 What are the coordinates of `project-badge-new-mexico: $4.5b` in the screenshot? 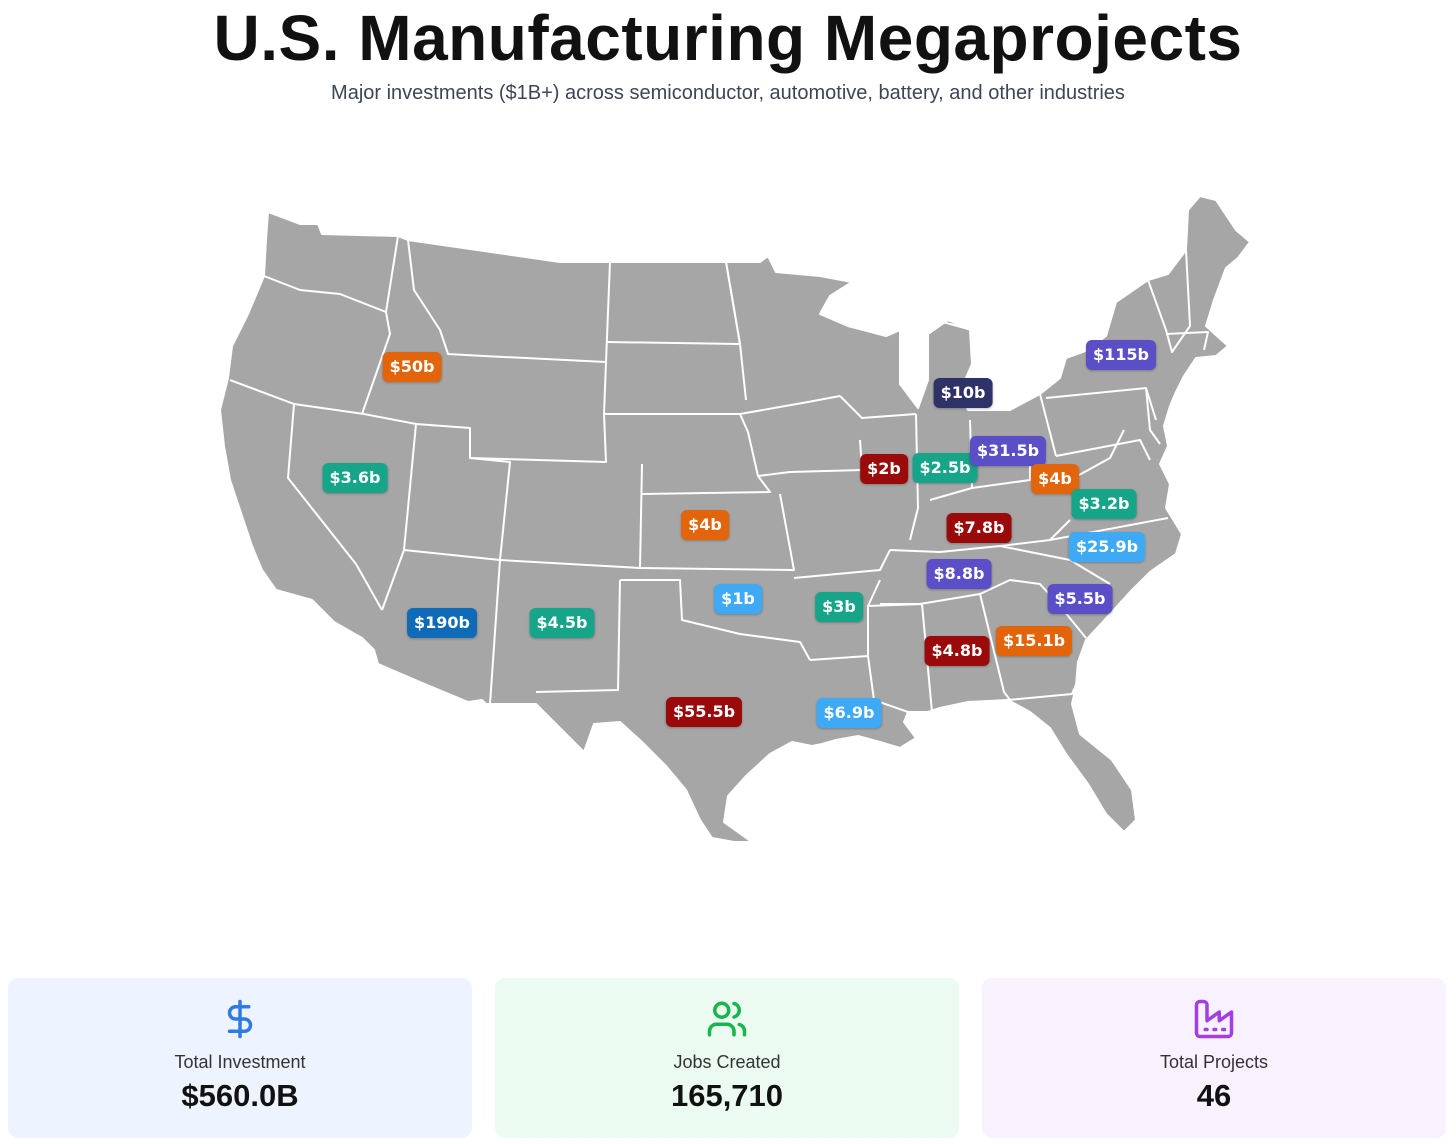 It's located at (562, 623).